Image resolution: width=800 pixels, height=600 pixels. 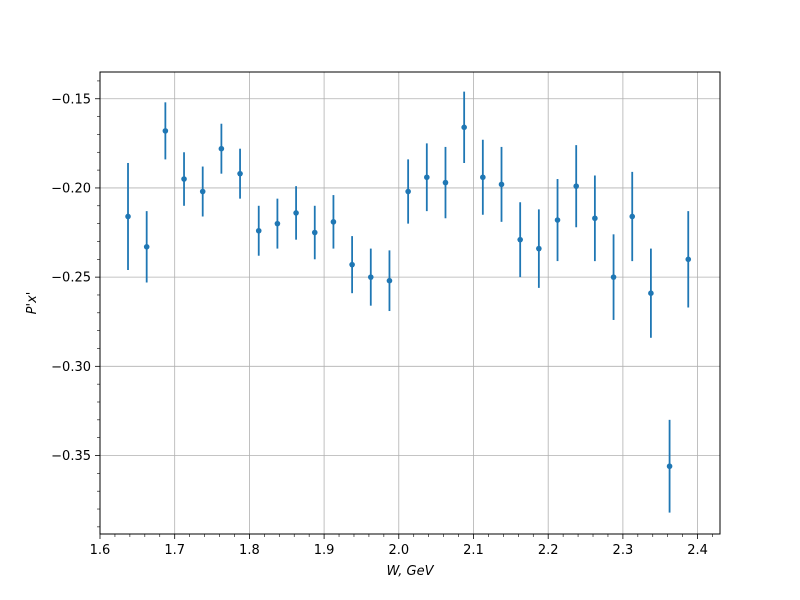 What do you see at coordinates (75, 304) in the screenshot?
I see `y-axis-ticks: −0.35 −0.30 −0.25 −0.20 −0.15` at bounding box center [75, 304].